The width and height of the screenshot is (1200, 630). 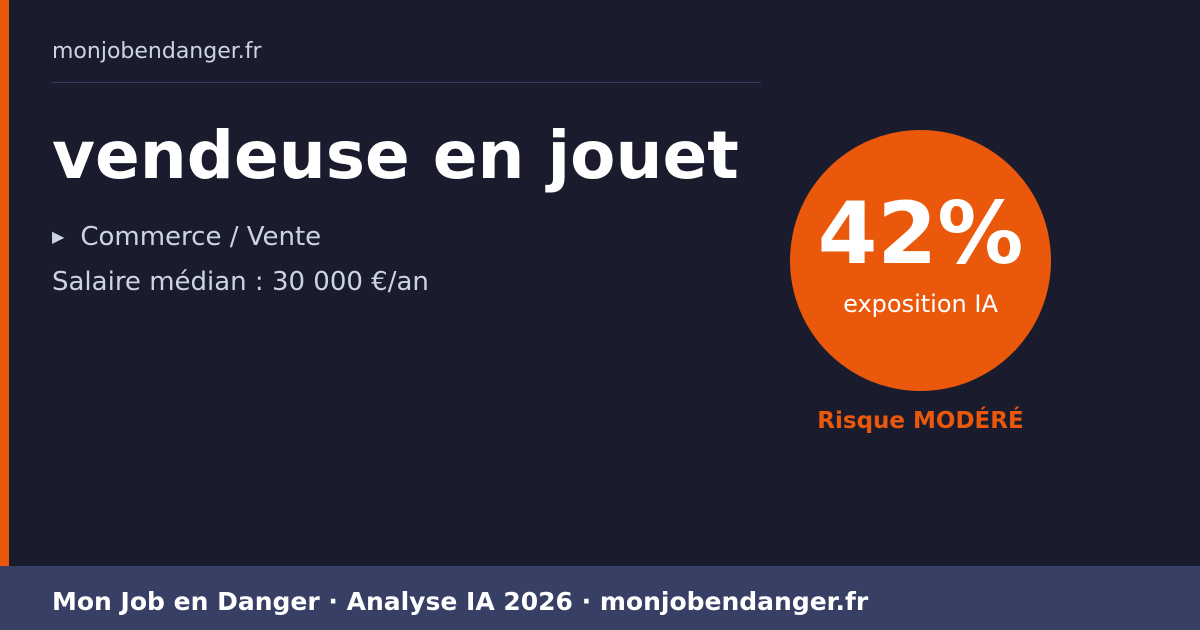 I want to click on job-title: vendeuse en jouet, so click(x=395, y=155).